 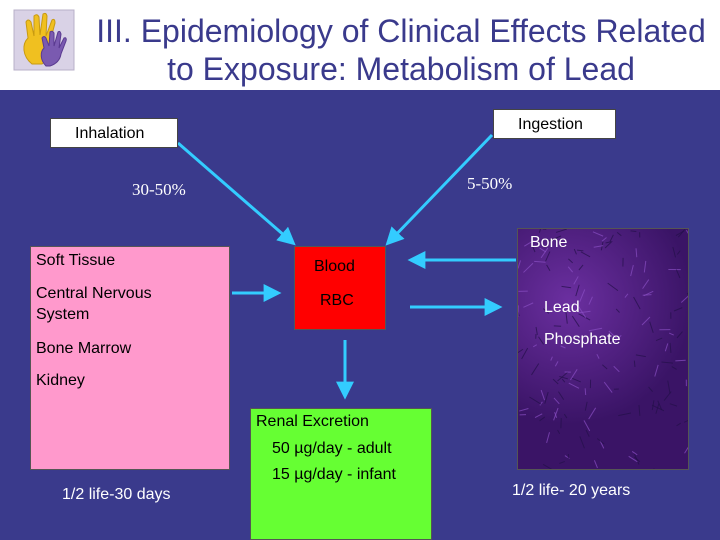 I want to click on soft-tissue-item-system: System, so click(x=63, y=314).